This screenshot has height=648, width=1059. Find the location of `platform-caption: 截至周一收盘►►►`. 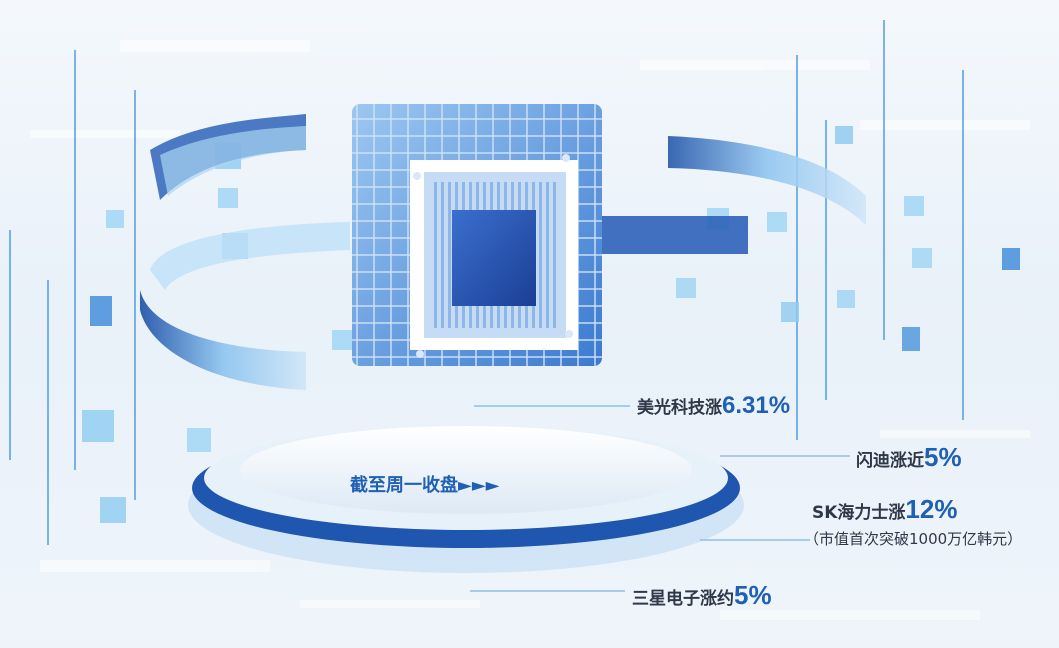

platform-caption: 截至周一收盘►►► is located at coordinates (425, 485).